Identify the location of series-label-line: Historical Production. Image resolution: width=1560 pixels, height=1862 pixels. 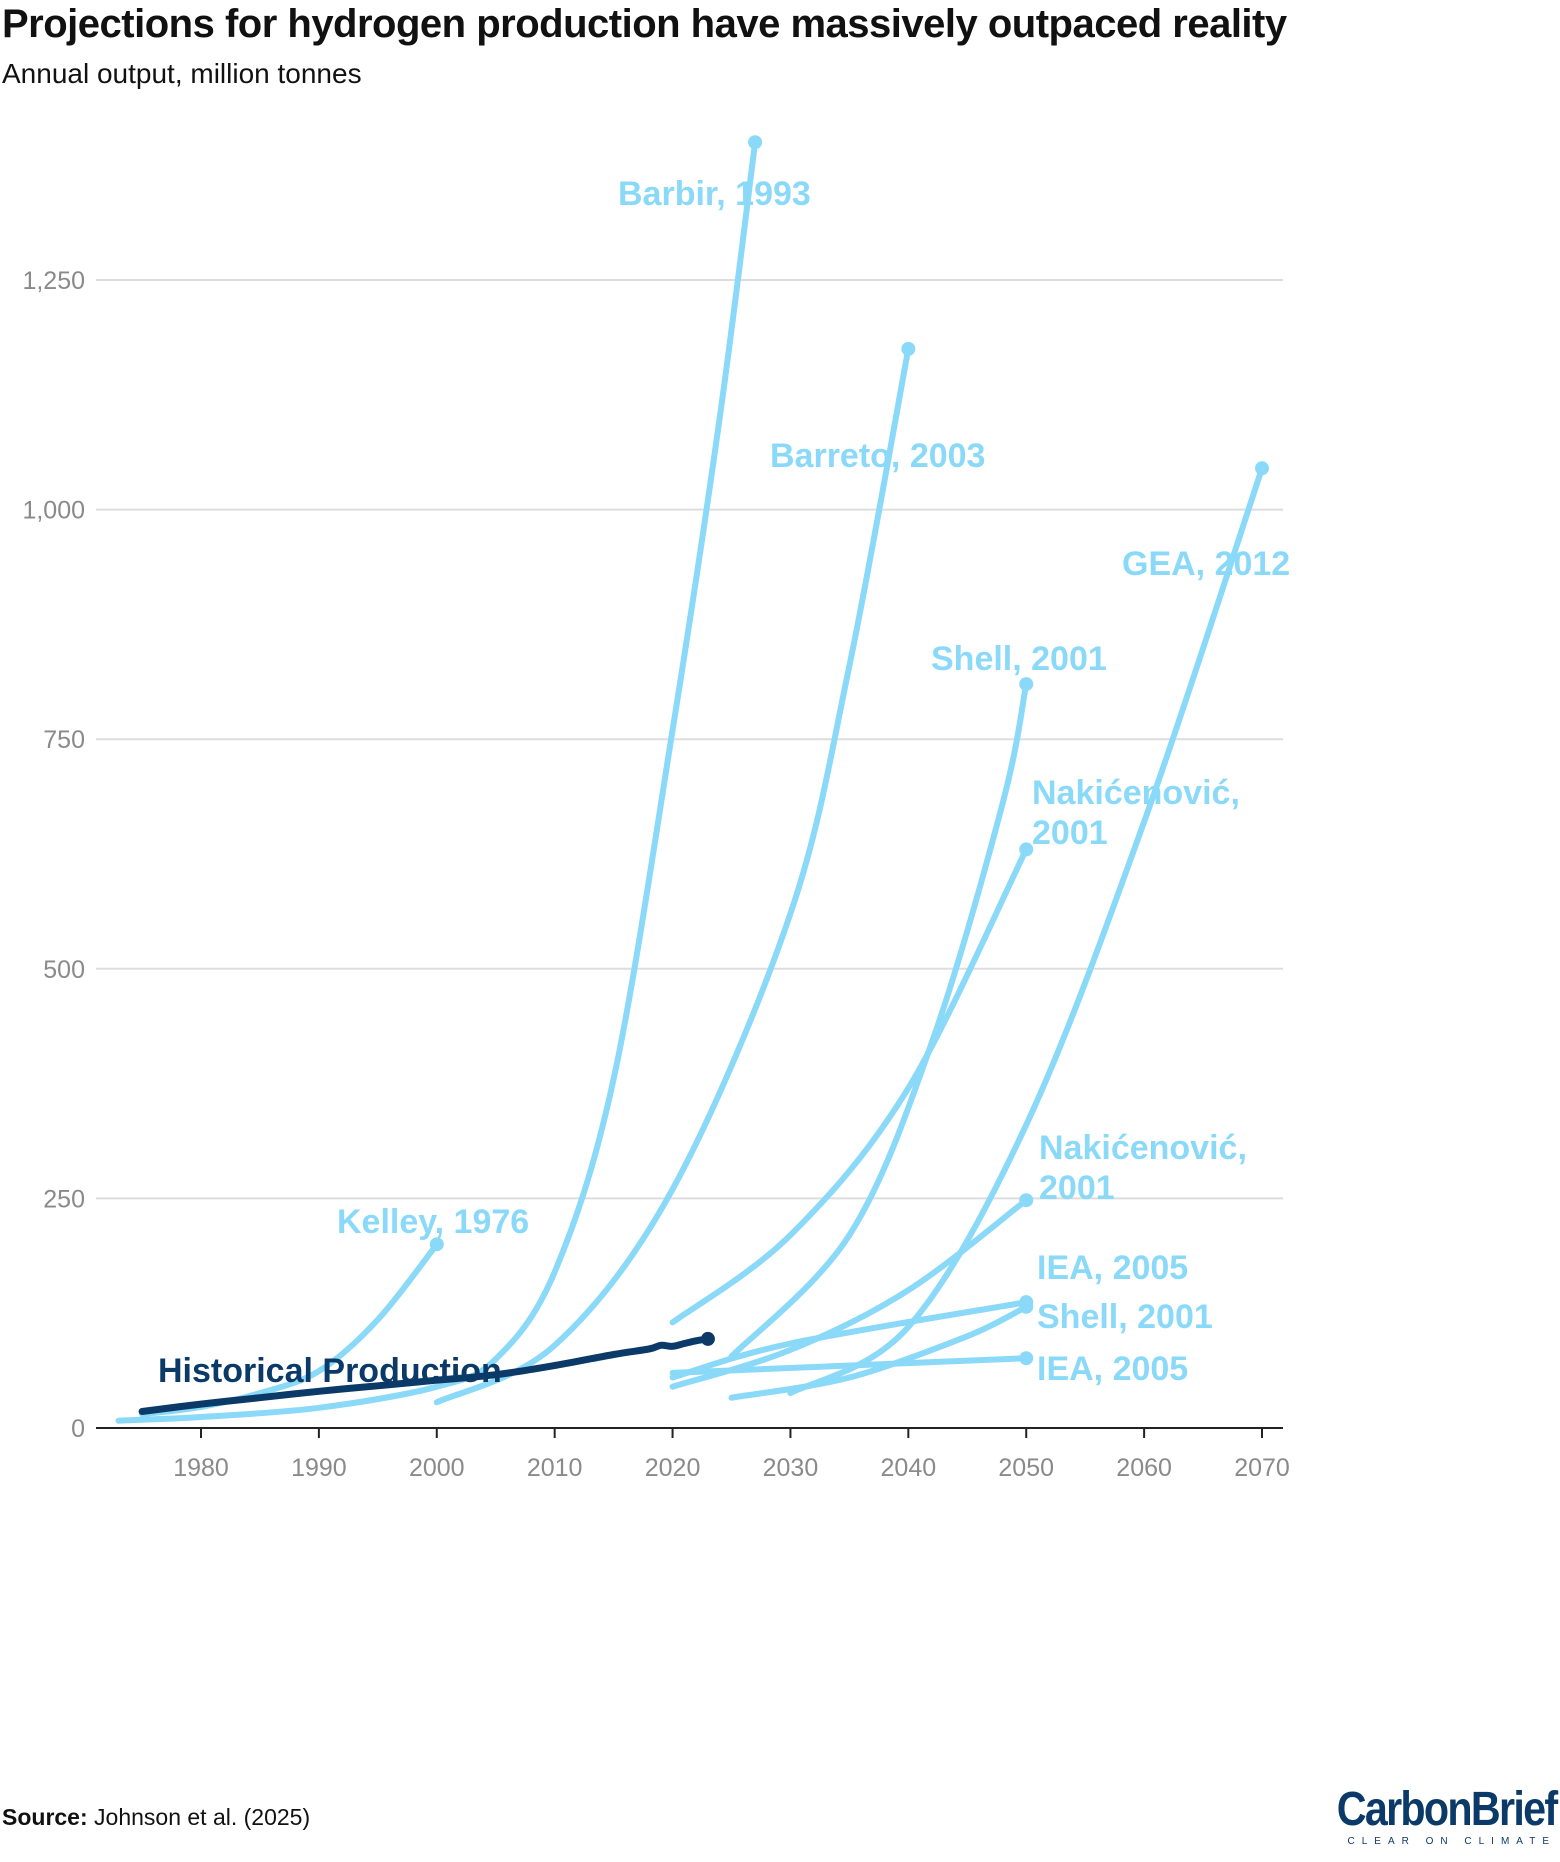
(330, 1371).